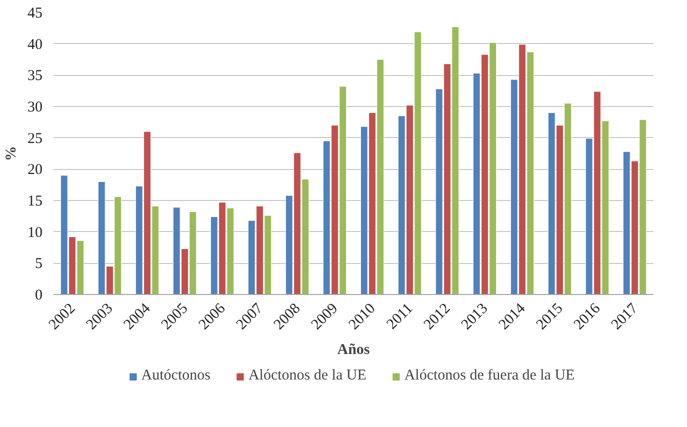  I want to click on y-tick-label: 0, so click(38, 296).